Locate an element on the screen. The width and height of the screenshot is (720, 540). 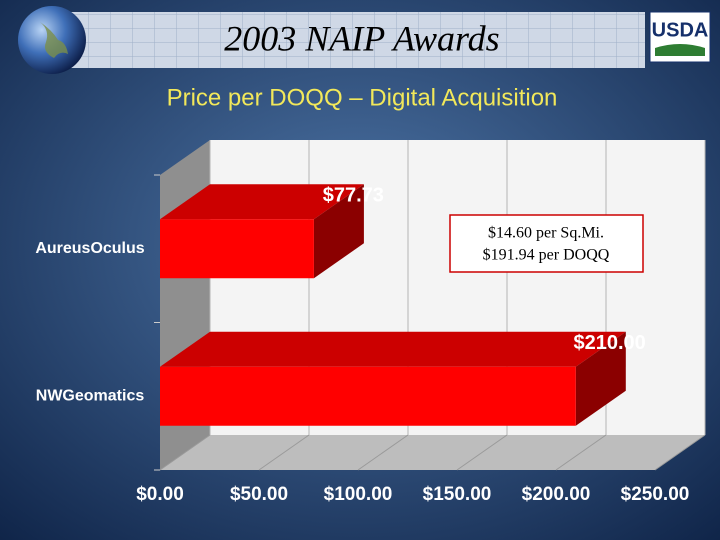
header-title: 2003 NAIP Awards is located at coordinates (361, 38).